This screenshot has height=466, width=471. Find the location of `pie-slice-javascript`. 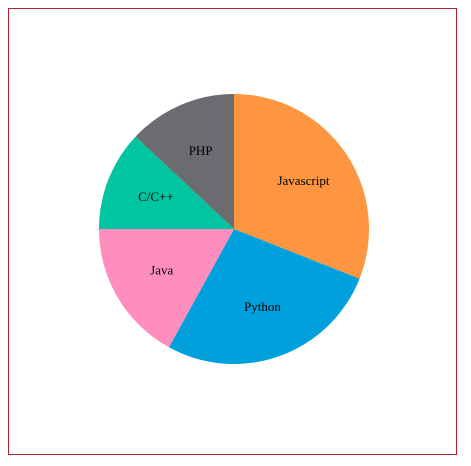

pie-slice-javascript is located at coordinates (301, 186).